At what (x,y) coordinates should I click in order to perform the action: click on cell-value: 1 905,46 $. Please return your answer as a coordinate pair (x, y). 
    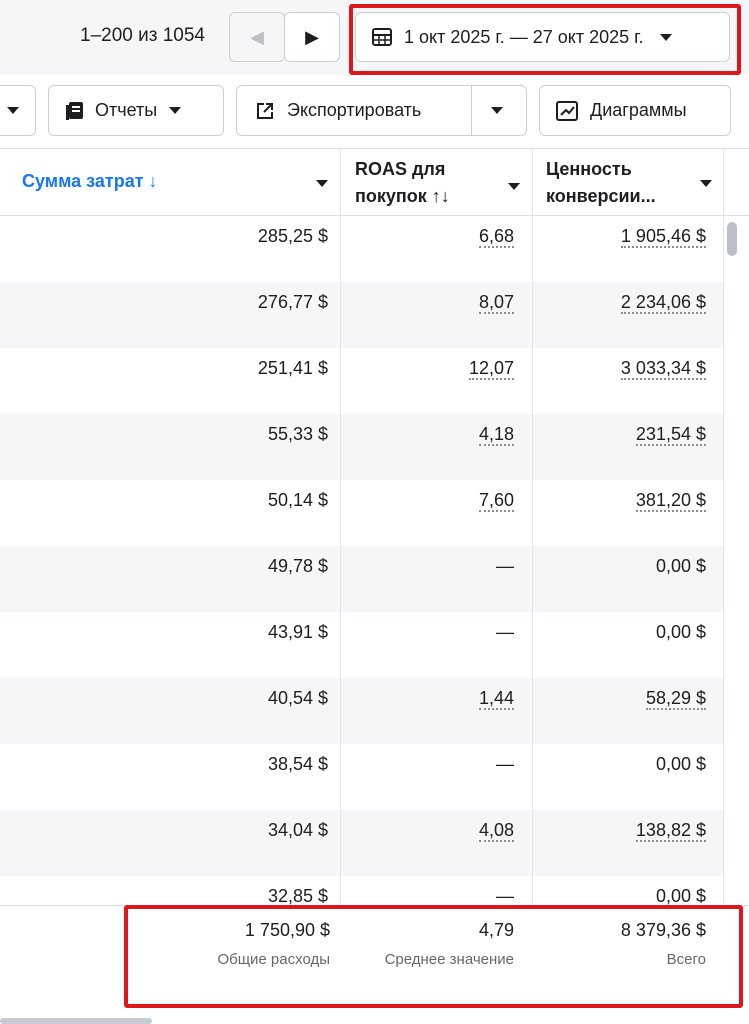
    Looking at the image, I should click on (663, 237).